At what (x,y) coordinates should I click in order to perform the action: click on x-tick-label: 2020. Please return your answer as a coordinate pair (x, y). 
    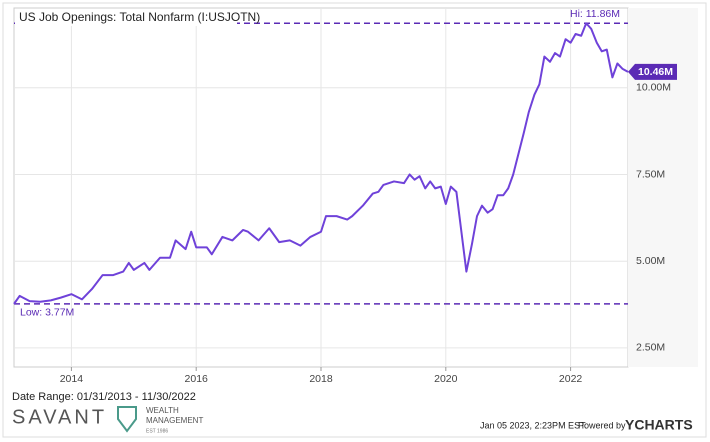
    Looking at the image, I should click on (446, 379).